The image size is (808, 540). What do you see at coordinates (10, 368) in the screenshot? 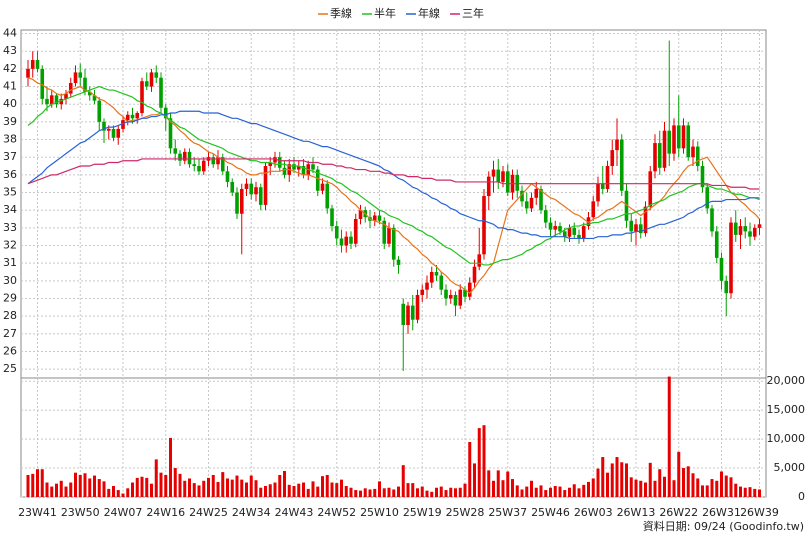
I see `y-tick-label: 25` at bounding box center [10, 368].